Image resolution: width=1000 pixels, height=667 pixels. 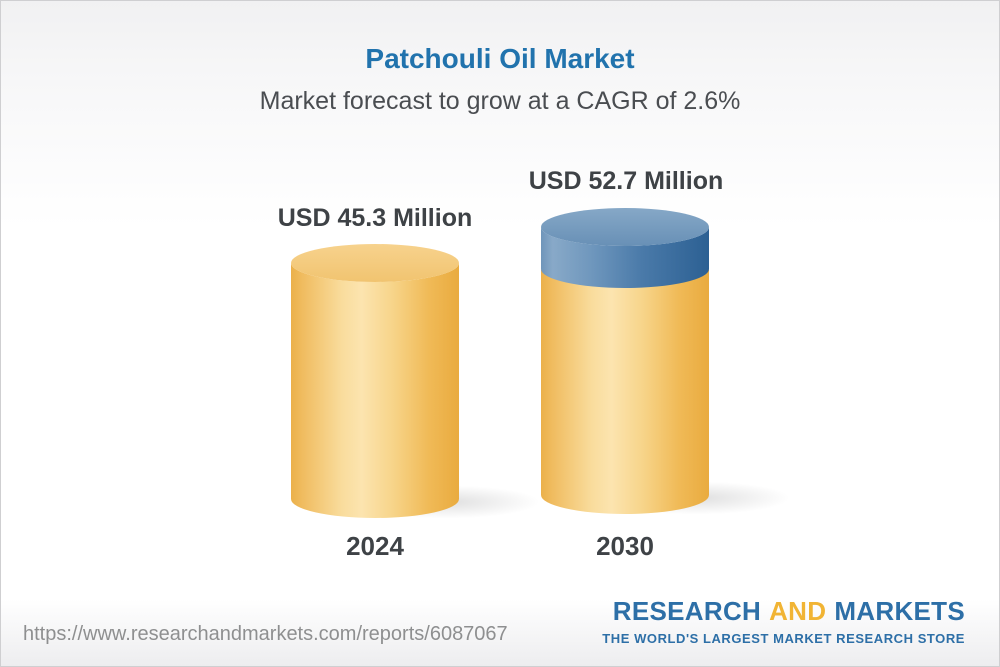 I want to click on logo-word-and: AND, so click(x=798, y=611).